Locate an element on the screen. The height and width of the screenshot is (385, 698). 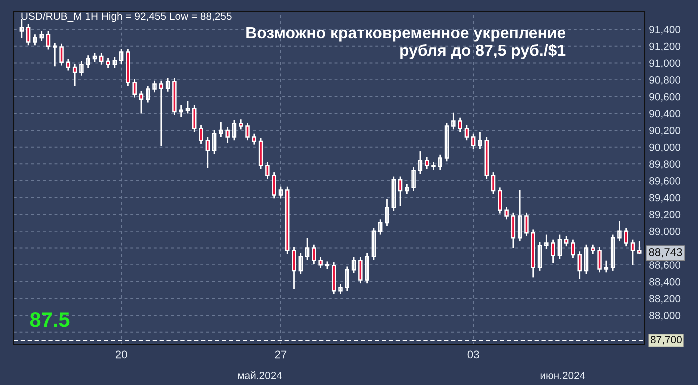
y-tick-label: 91,200 is located at coordinates (665, 47).